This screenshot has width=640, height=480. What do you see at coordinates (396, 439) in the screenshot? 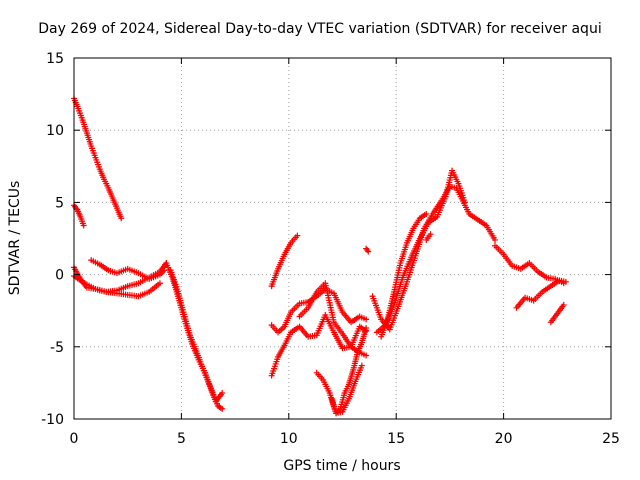
I see `x-tick-label: 15` at bounding box center [396, 439].